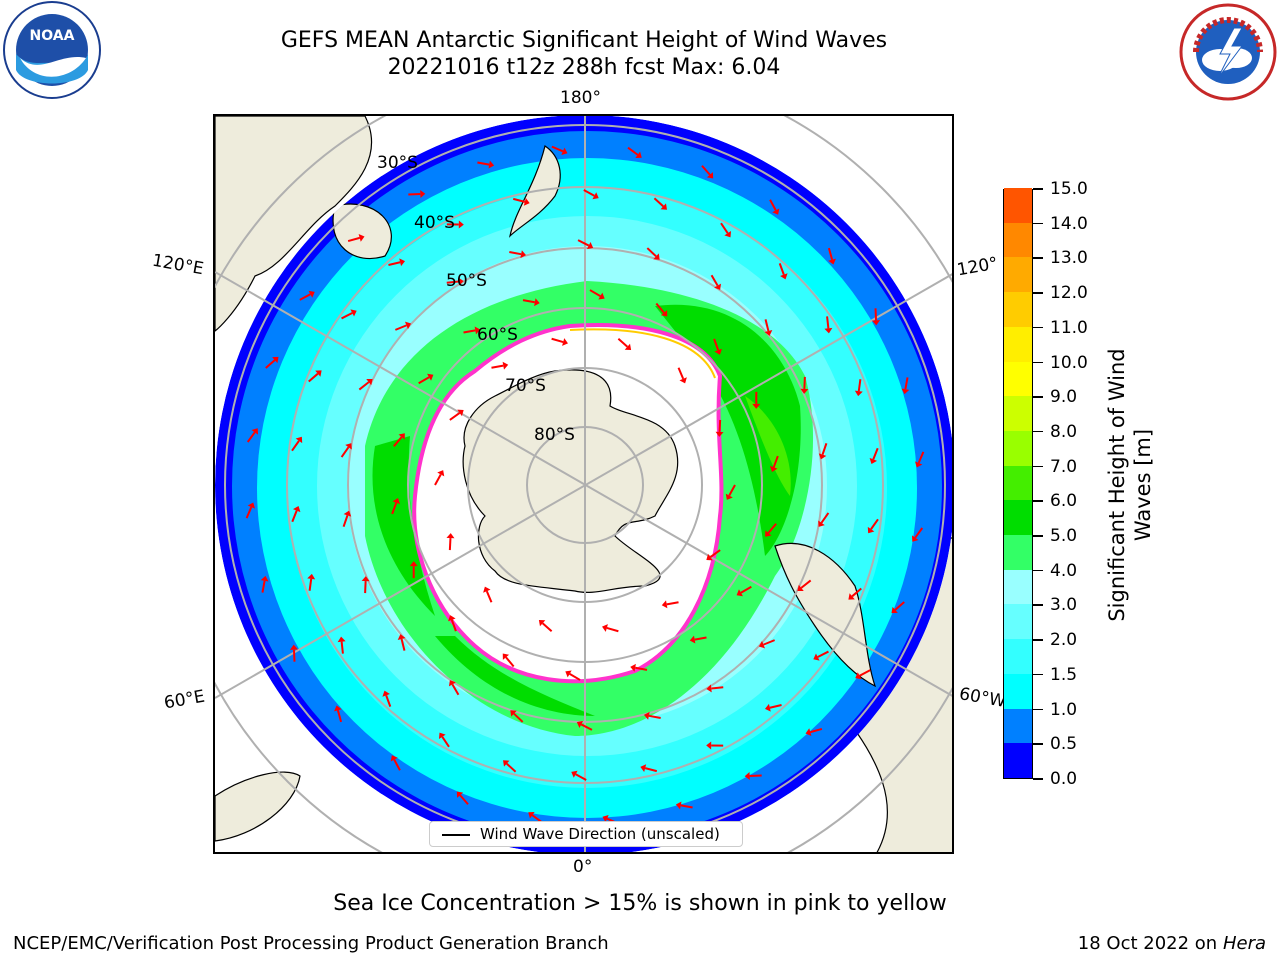 The image size is (1280, 960). Describe the element at coordinates (1064, 431) in the screenshot. I see `colorbar-tick-label: 8.0` at that location.